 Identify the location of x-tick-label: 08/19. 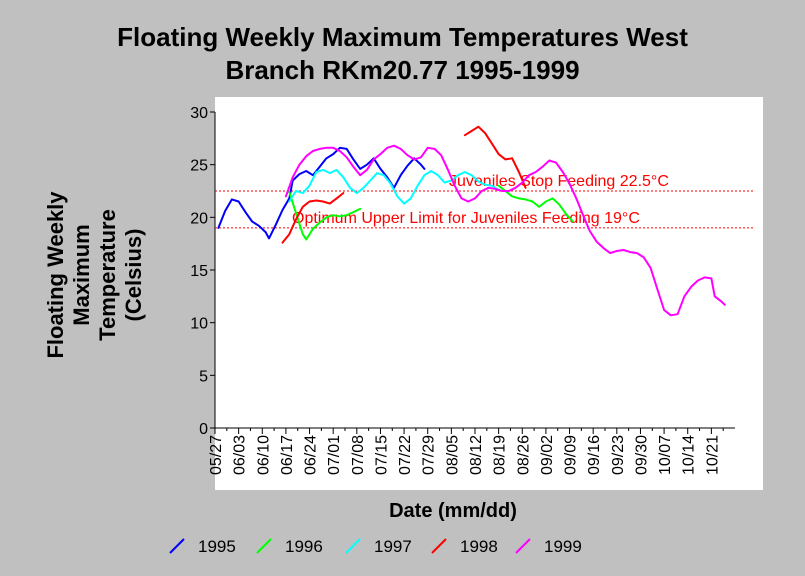
(500, 455).